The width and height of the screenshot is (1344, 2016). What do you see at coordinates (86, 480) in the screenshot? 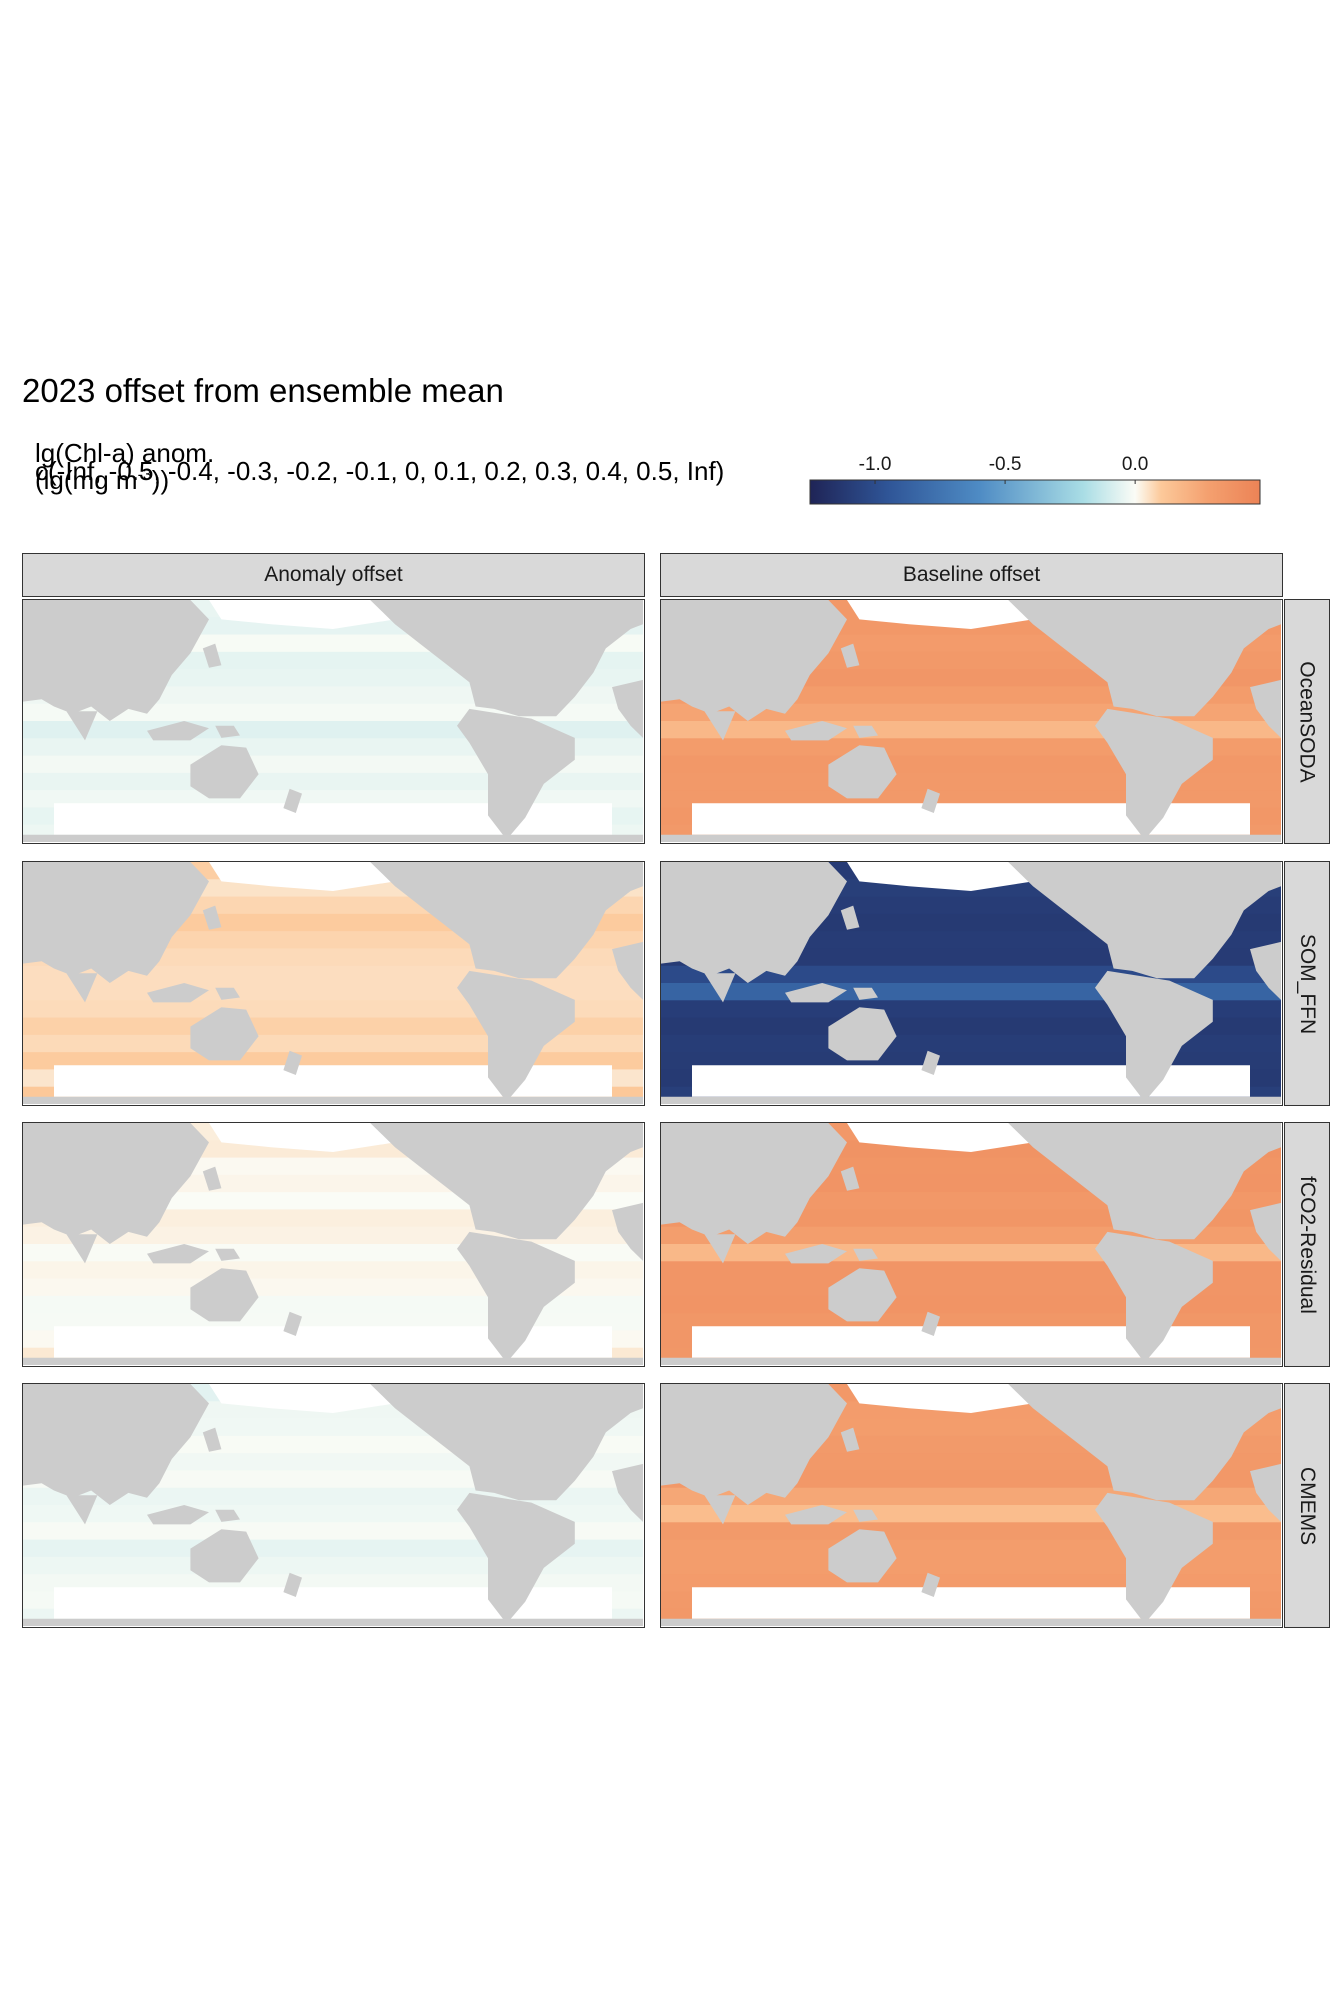
I see `legend-title-unit-prefix: (lg(mg m` at bounding box center [86, 480].